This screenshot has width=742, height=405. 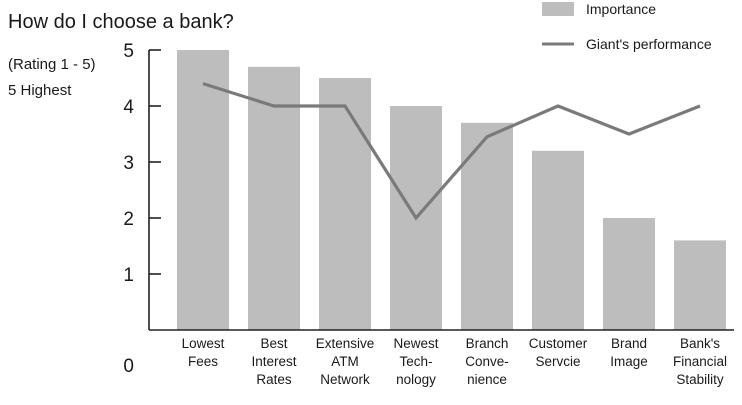 What do you see at coordinates (629, 361) in the screenshot?
I see `x-tick-label: Image` at bounding box center [629, 361].